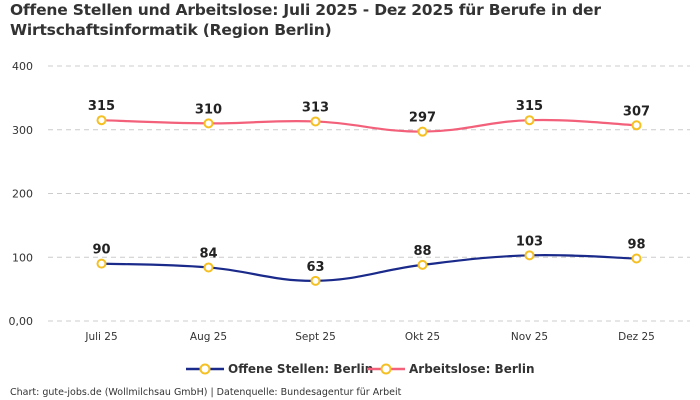 The height and width of the screenshot is (400, 700). Describe the element at coordinates (301, 369) in the screenshot. I see `legend-label: Offene Stellen: Berlin` at that location.